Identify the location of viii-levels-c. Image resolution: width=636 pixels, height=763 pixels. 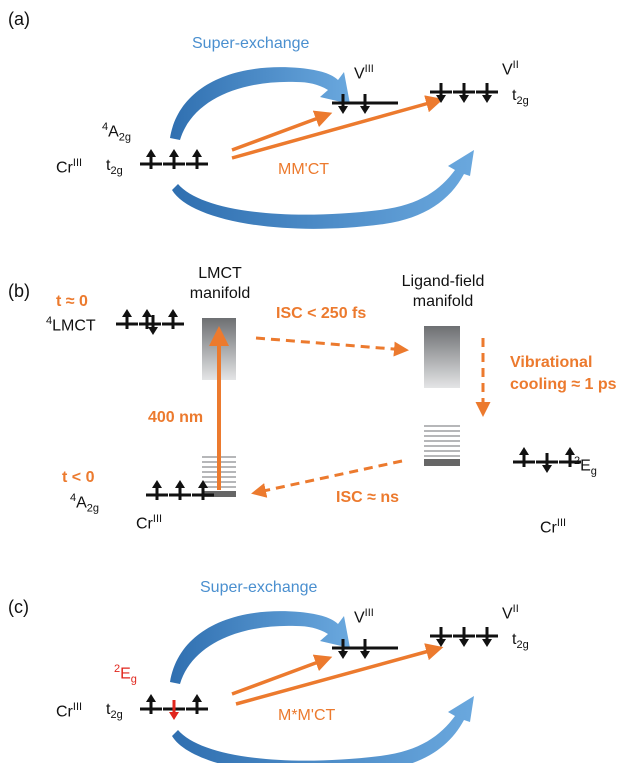
(365, 649).